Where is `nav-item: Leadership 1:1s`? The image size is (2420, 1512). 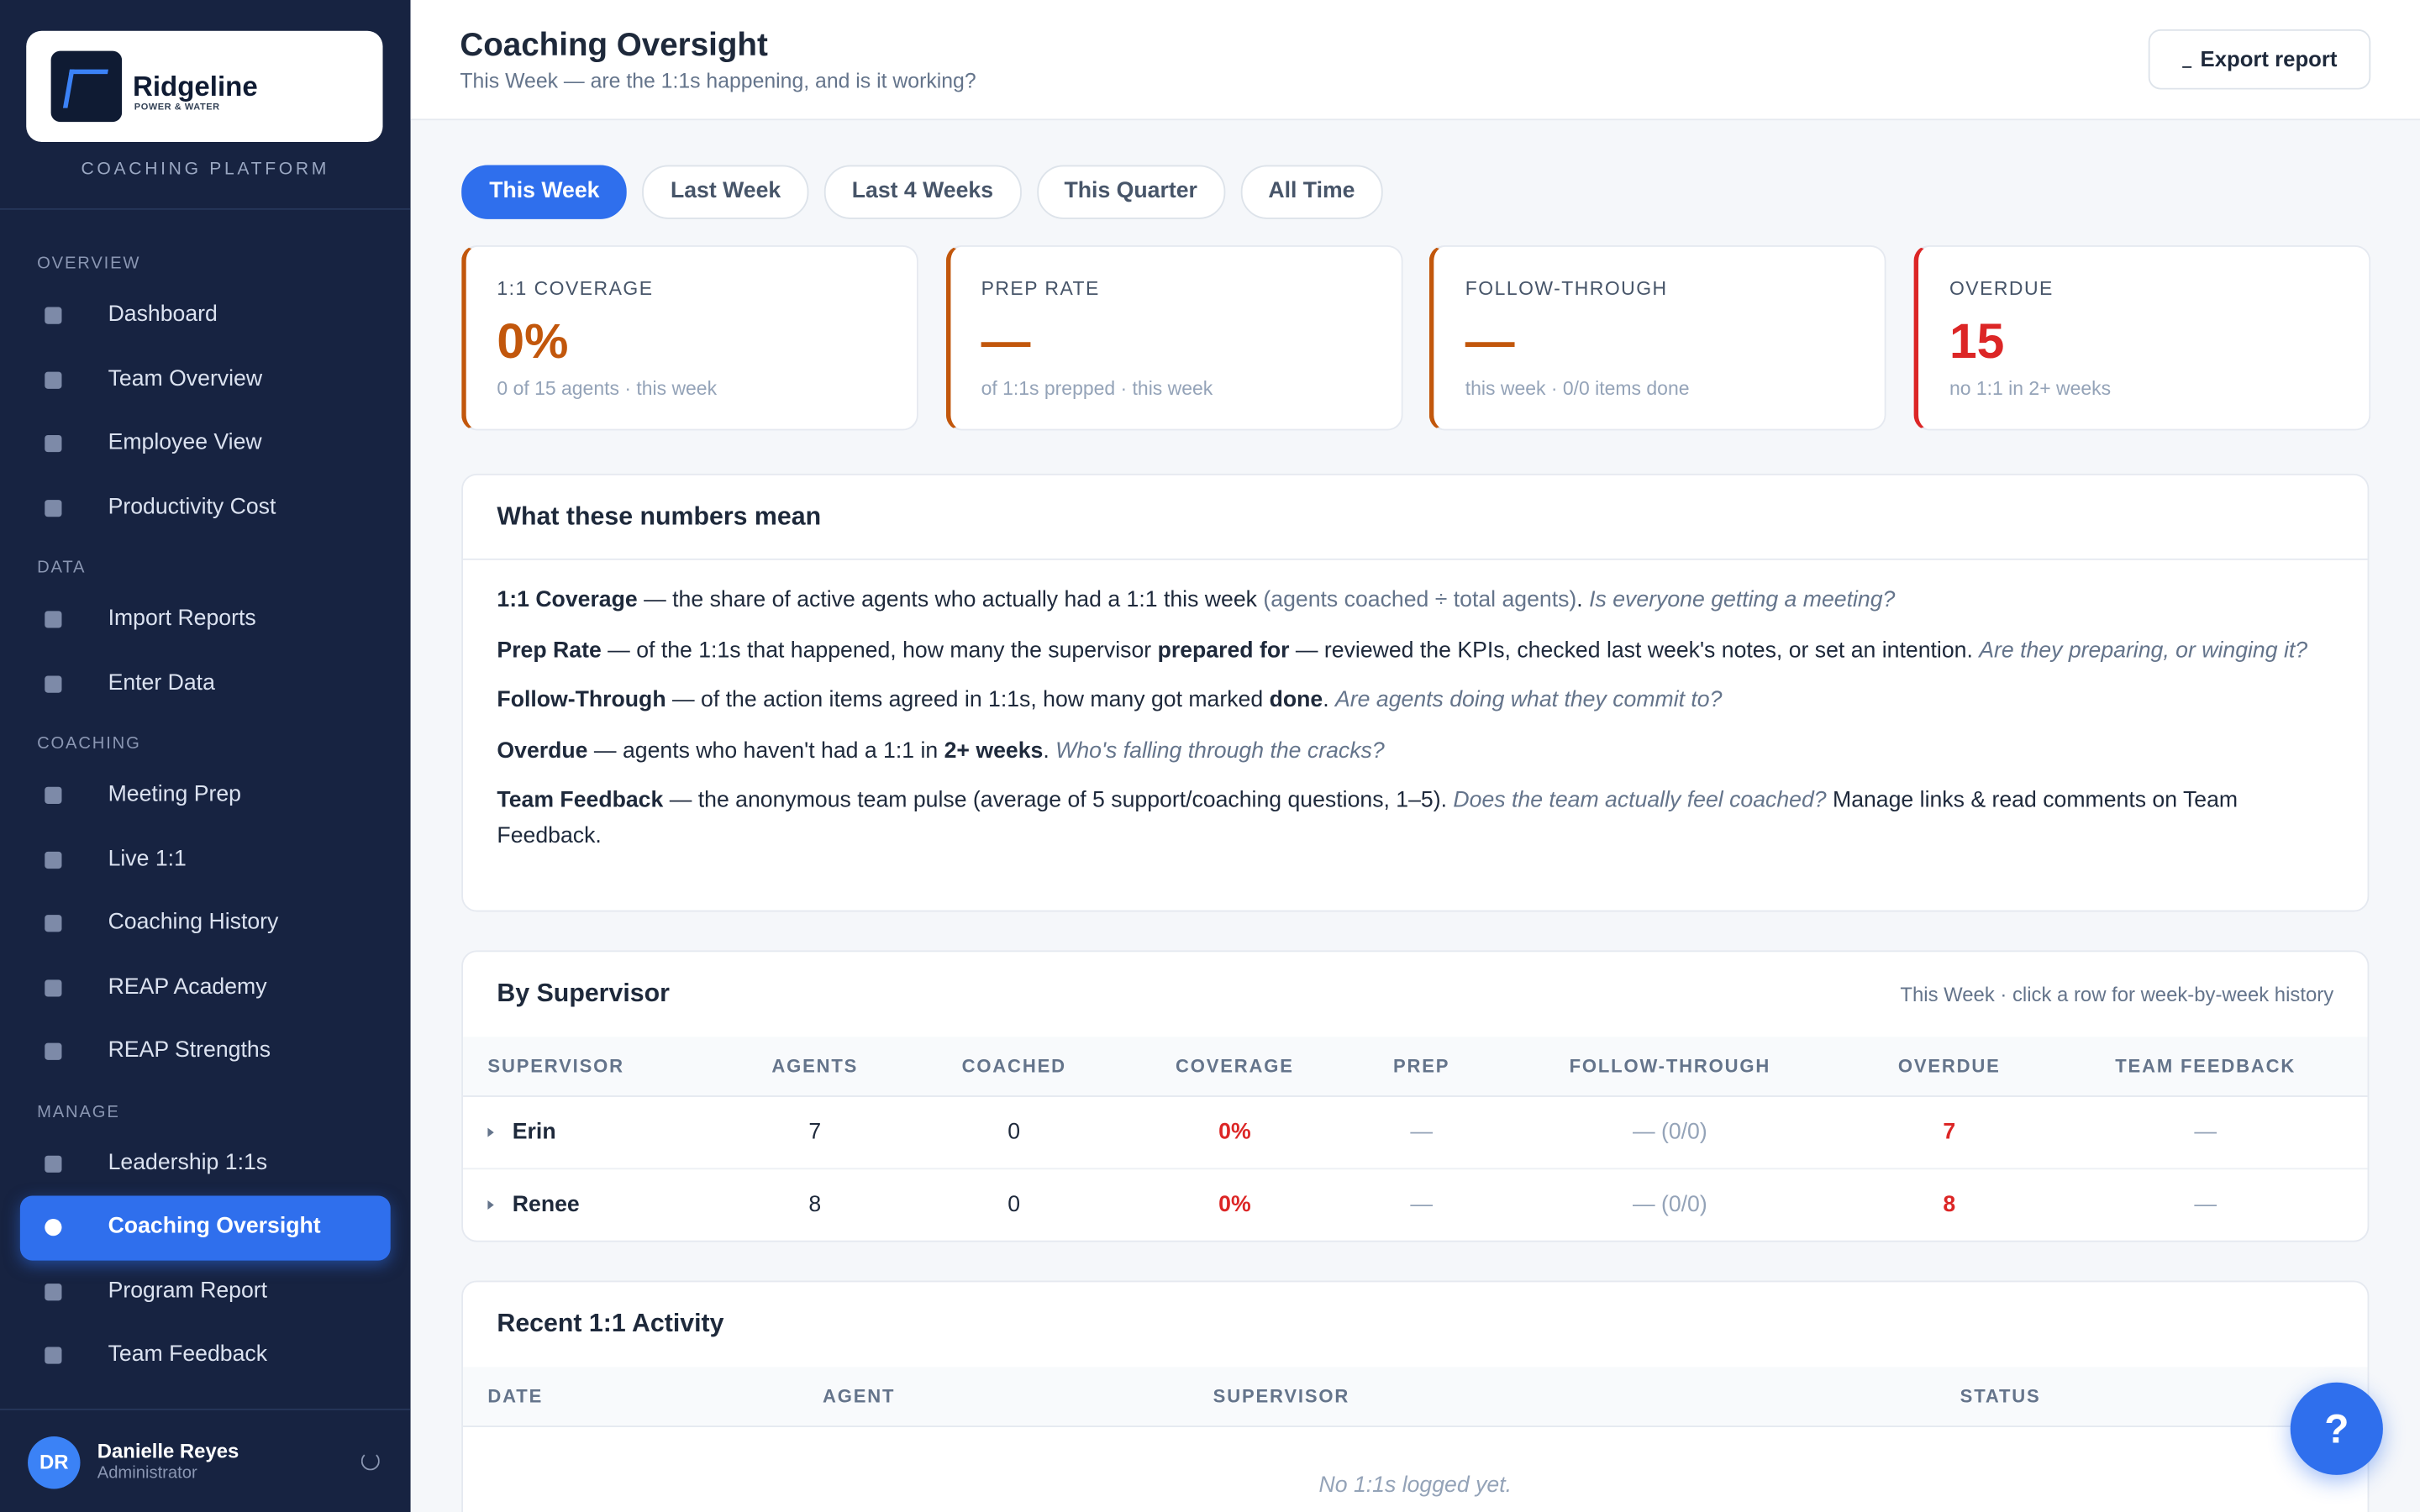 nav-item: Leadership 1:1s is located at coordinates (206, 1163).